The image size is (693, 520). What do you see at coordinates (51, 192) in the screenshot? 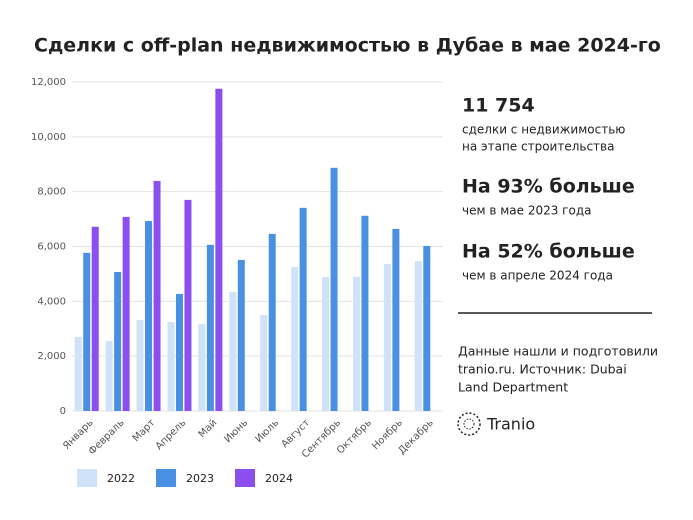
I see `y-tick-label: 8,000` at bounding box center [51, 192].